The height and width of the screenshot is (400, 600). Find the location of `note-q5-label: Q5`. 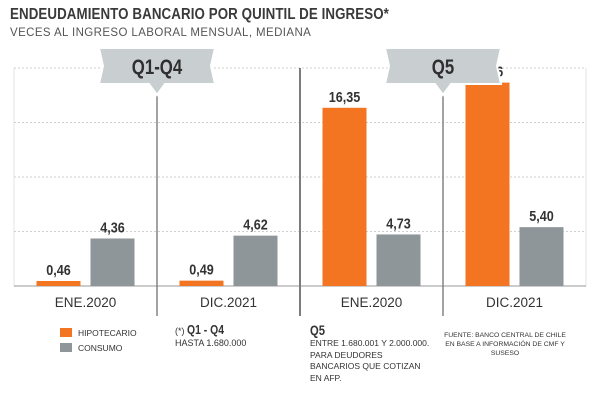

note-q5-label: Q5 is located at coordinates (317, 330).